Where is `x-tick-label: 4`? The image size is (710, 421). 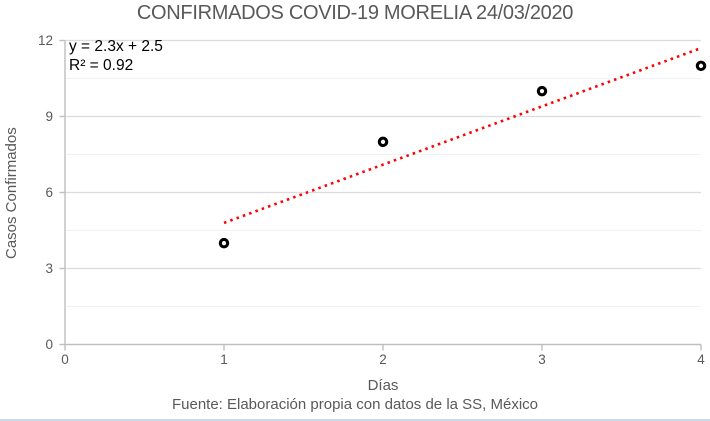 x-tick-label: 4 is located at coordinates (701, 359).